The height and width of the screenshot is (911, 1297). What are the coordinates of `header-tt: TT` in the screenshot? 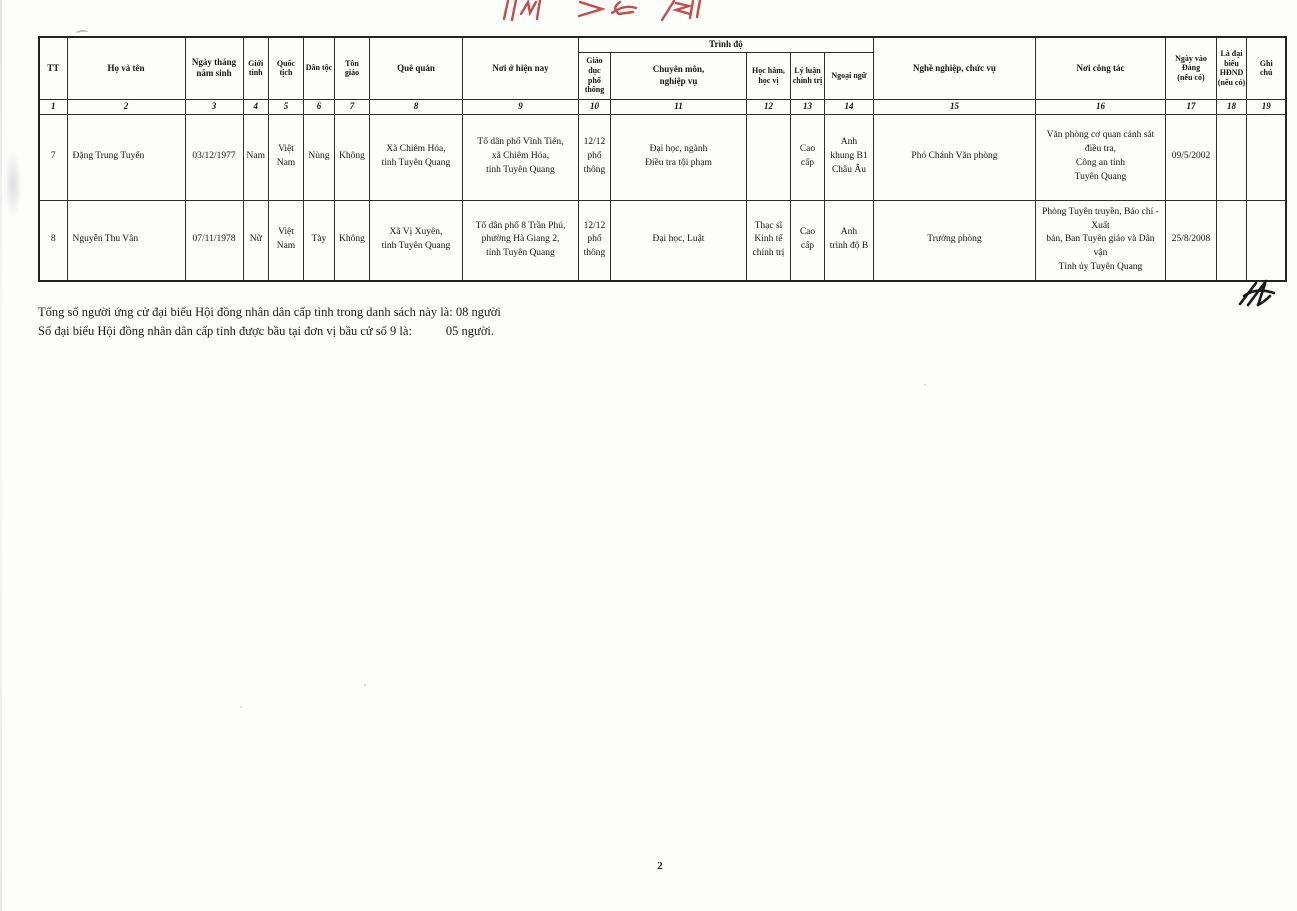 It's located at (53, 68).